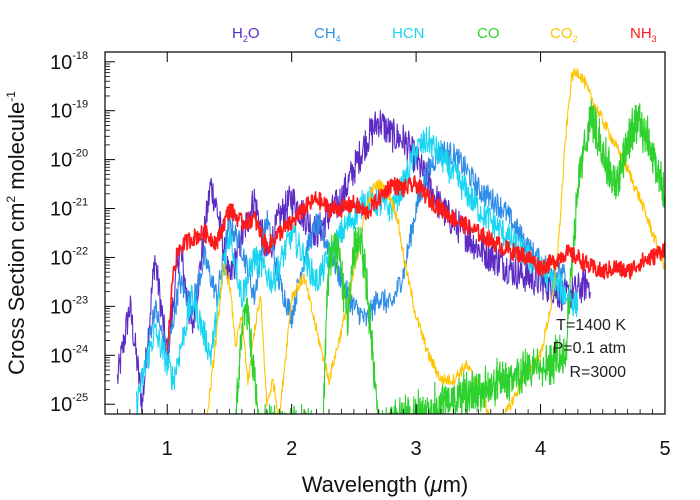  What do you see at coordinates (591, 325) in the screenshot?
I see `annotation-temperature: T=1400 K` at bounding box center [591, 325].